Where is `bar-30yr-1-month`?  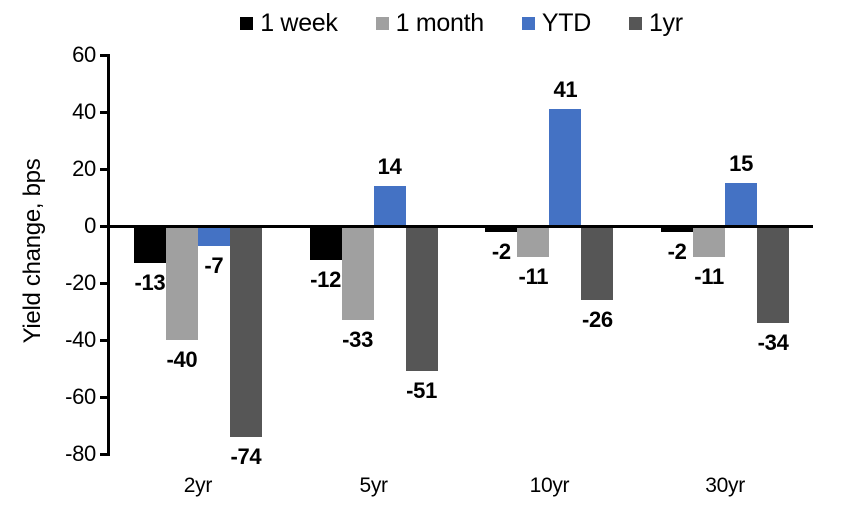
bar-30yr-1-month is located at coordinates (709, 242).